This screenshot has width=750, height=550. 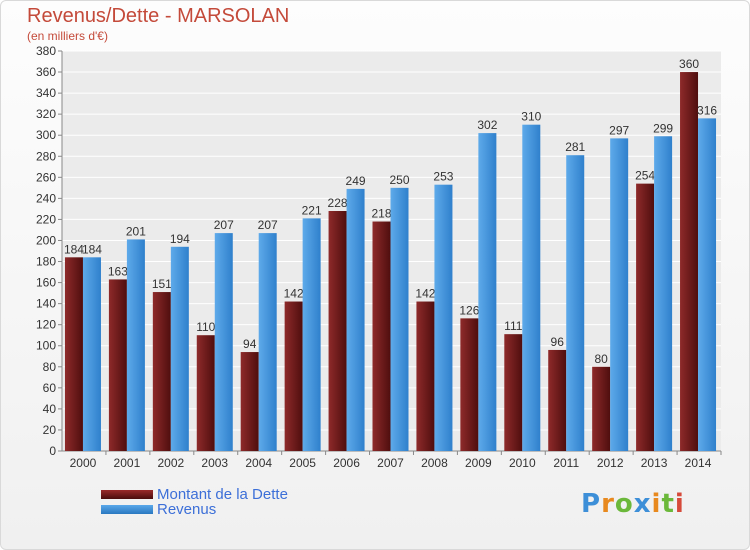 What do you see at coordinates (608, 504) in the screenshot?
I see `logo-letter: r` at bounding box center [608, 504].